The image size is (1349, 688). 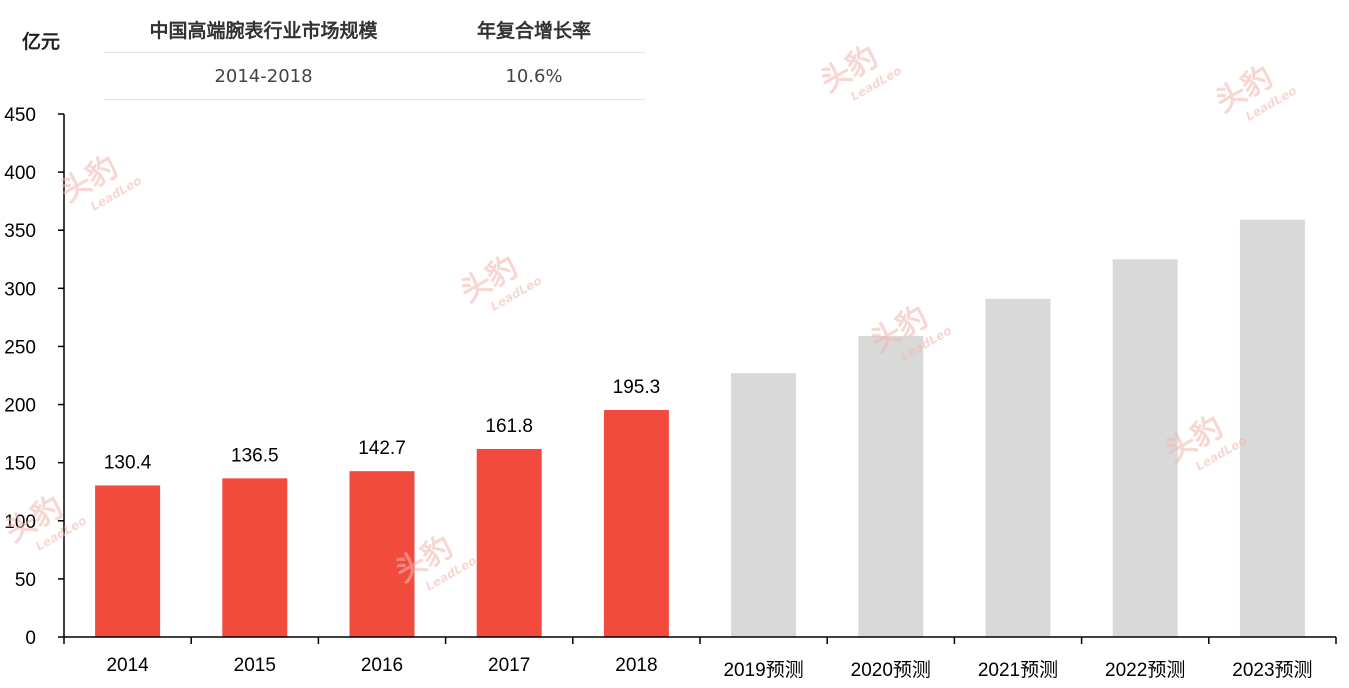 I want to click on y-tick-label: 100, so click(x=20, y=522).